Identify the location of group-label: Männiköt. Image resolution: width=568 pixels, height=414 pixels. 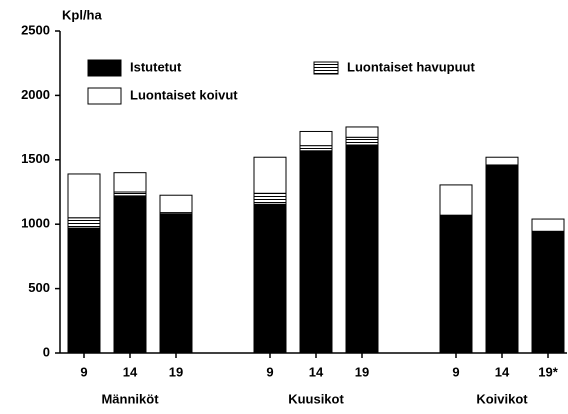
(130, 398).